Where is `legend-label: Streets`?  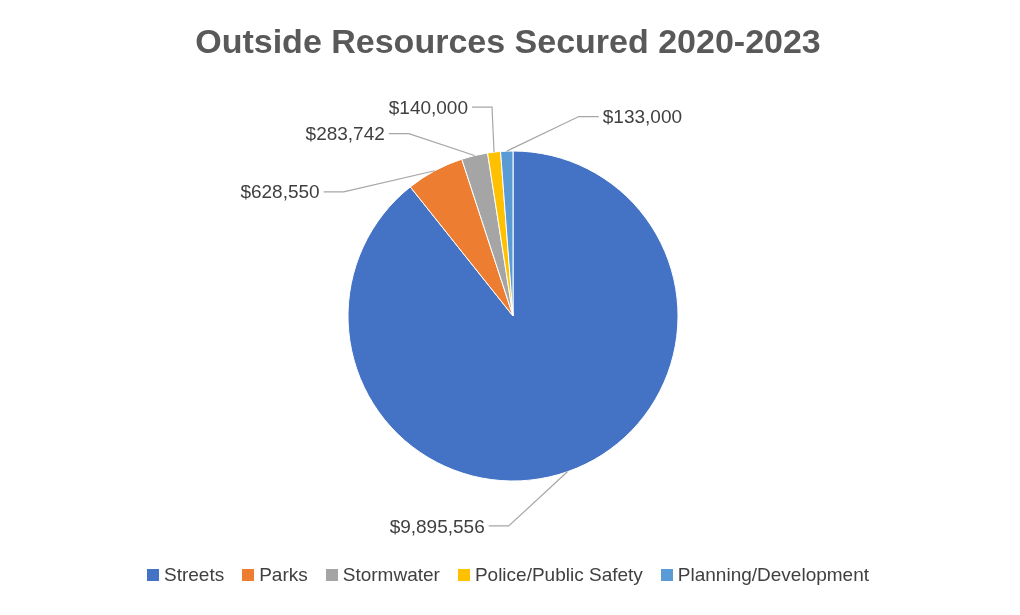
legend-label: Streets is located at coordinates (194, 575).